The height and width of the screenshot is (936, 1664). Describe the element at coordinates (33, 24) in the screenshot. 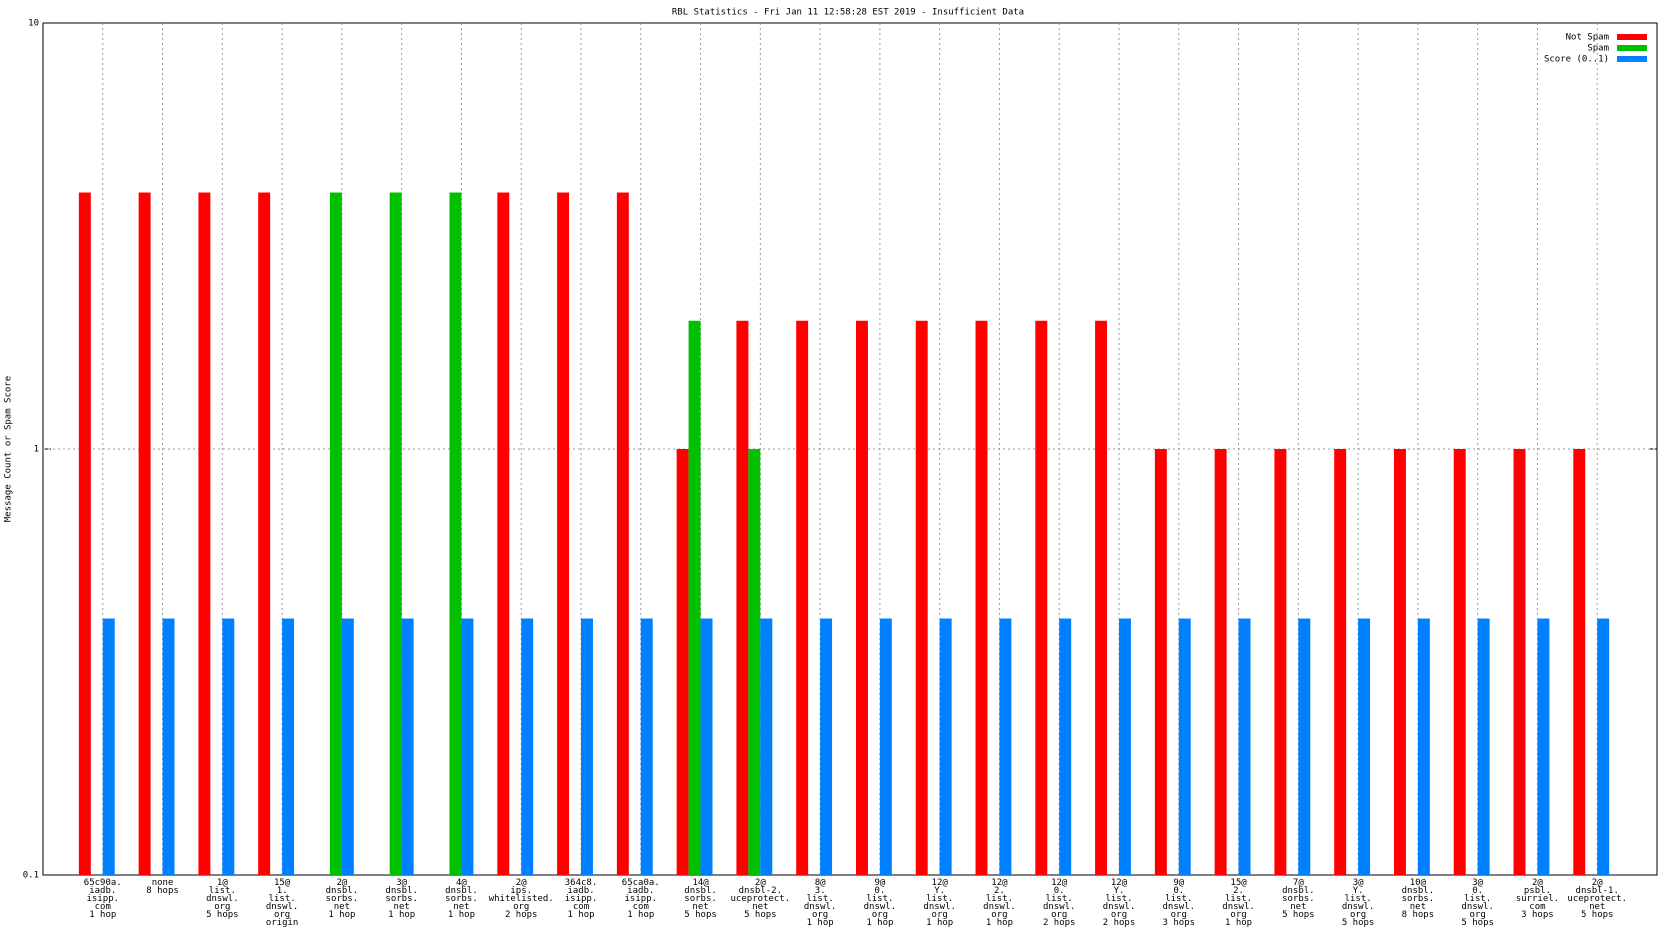

I see `y-tick-label: 10` at that location.